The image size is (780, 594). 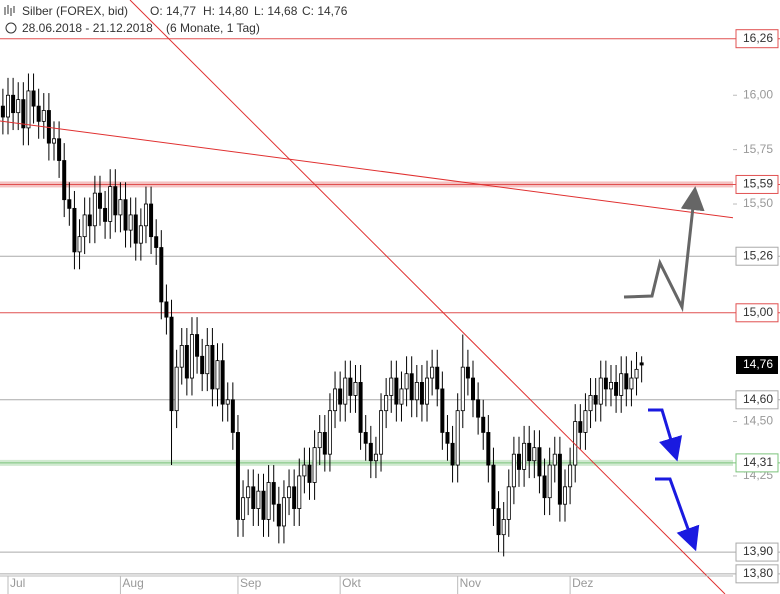 I want to click on down-arrow, so click(x=677, y=514).